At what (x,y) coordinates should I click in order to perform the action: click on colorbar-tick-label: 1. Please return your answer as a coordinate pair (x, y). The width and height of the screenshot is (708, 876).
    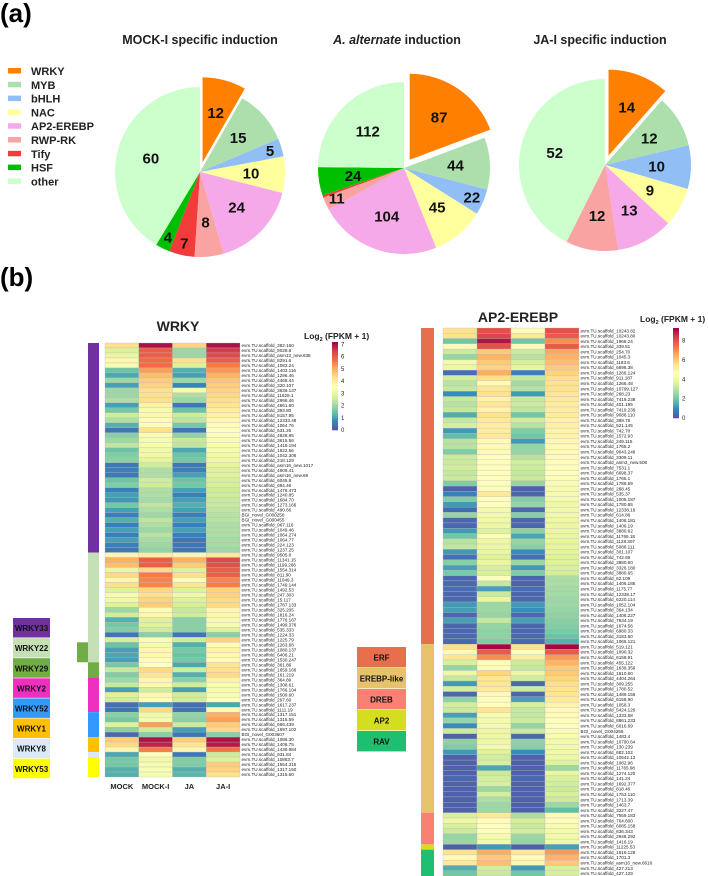
    Looking at the image, I should click on (343, 419).